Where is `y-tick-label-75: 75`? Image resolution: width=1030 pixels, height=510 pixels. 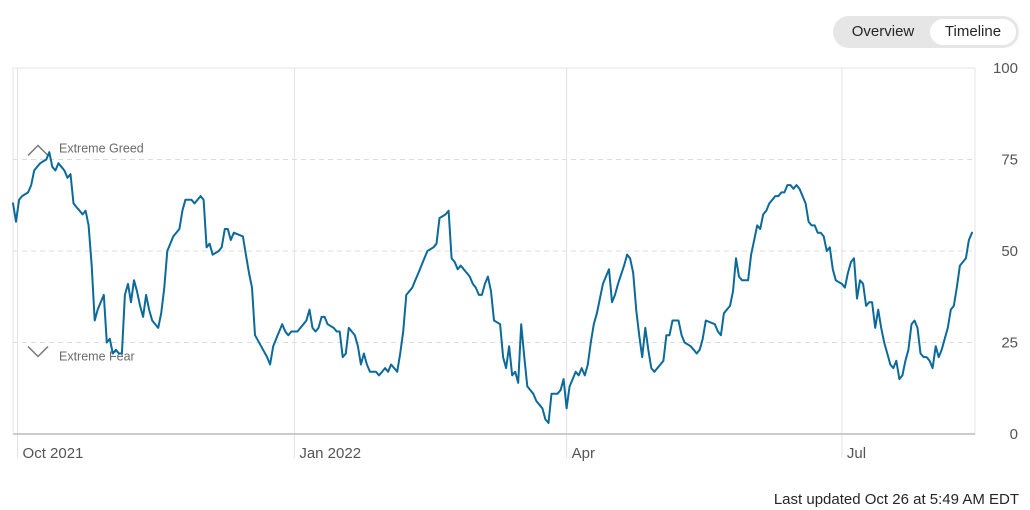 y-tick-label-75: 75 is located at coordinates (1009, 160).